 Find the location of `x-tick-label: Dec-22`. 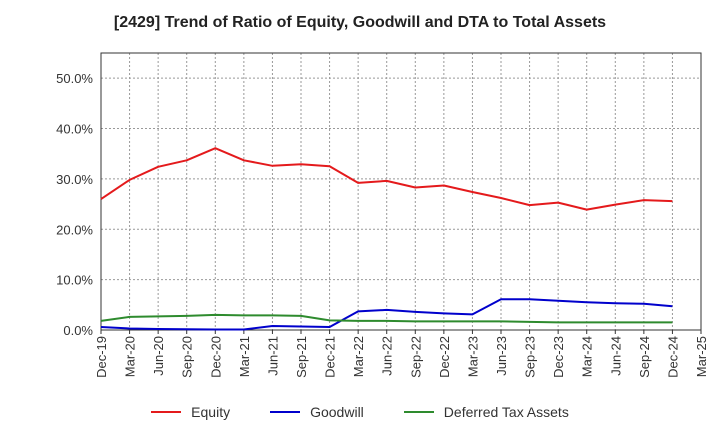

x-tick-label: Dec-22 is located at coordinates (444, 357).